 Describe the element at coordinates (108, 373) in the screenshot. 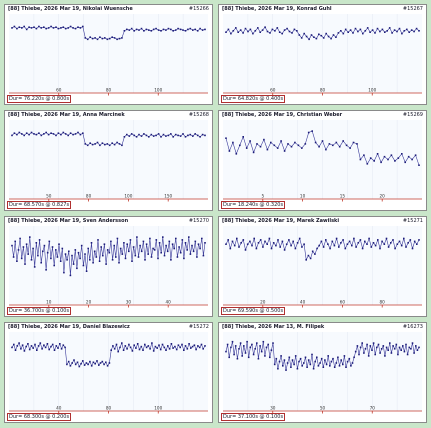

I see `chart-plot: 40 80 100` at that location.